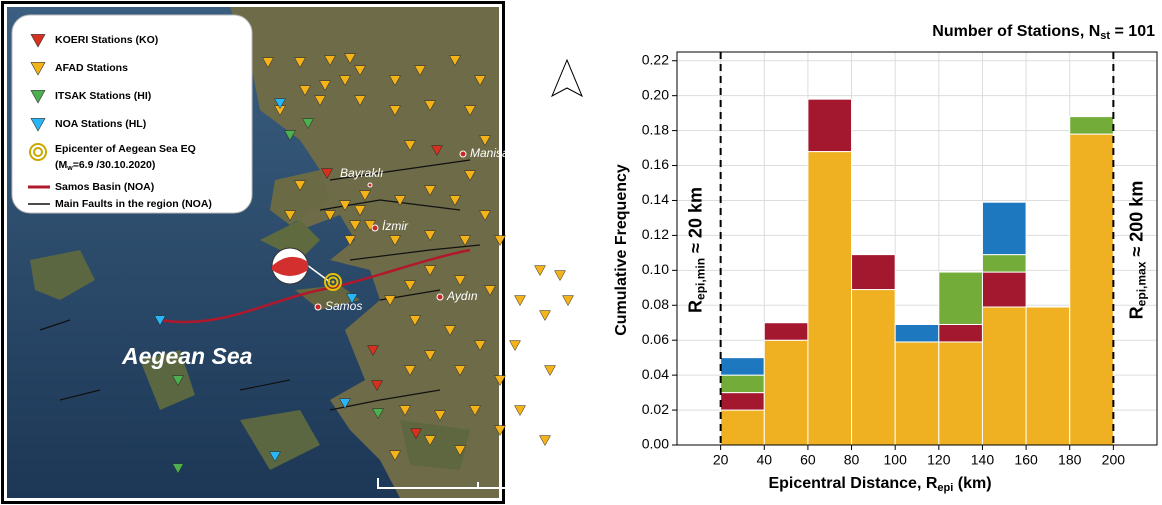 Image resolution: width=1162 pixels, height=505 pixels. I want to click on text-part: Epicentral Distance, R, so click(852, 483).